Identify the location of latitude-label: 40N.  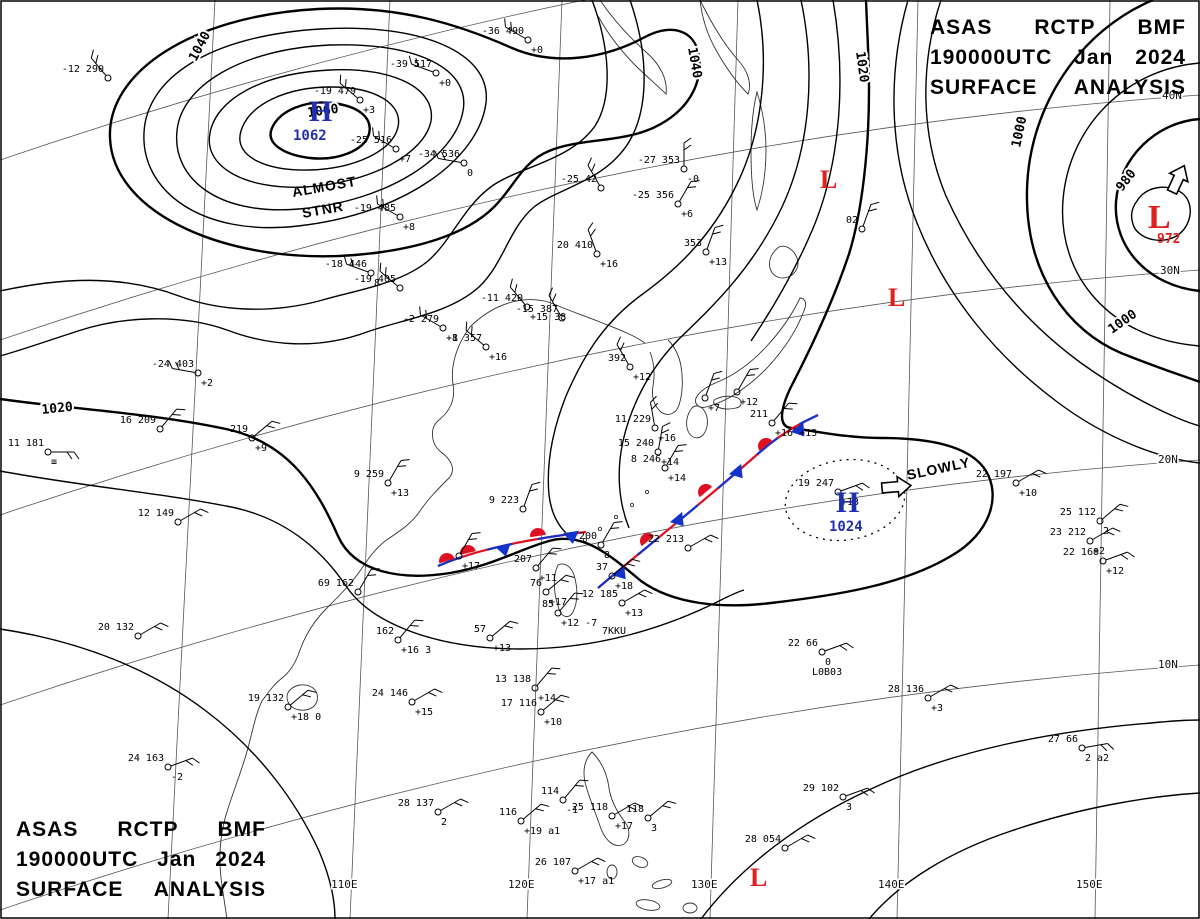
(1172, 95).